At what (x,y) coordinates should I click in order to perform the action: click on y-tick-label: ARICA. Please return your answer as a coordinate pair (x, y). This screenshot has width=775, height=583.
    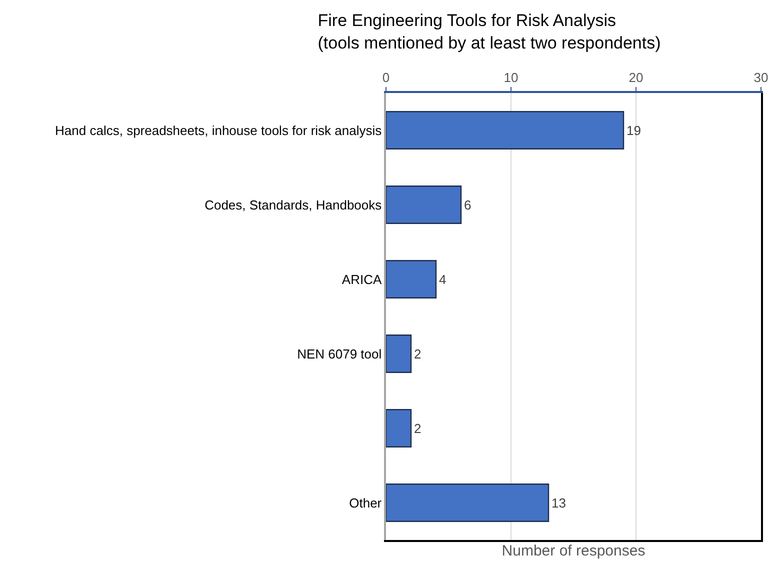
    Looking at the image, I should click on (362, 279).